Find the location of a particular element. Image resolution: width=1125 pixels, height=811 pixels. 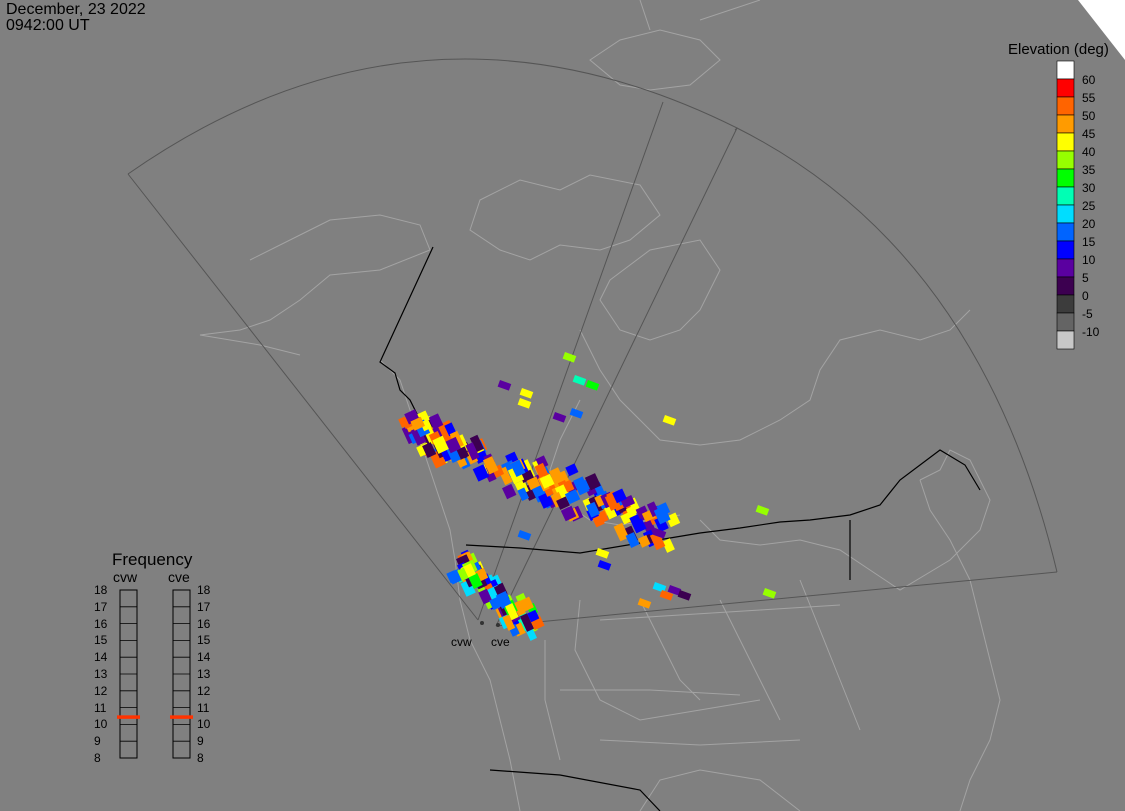

elevation-scale-title: Elevation (deg) is located at coordinates (1058, 49).